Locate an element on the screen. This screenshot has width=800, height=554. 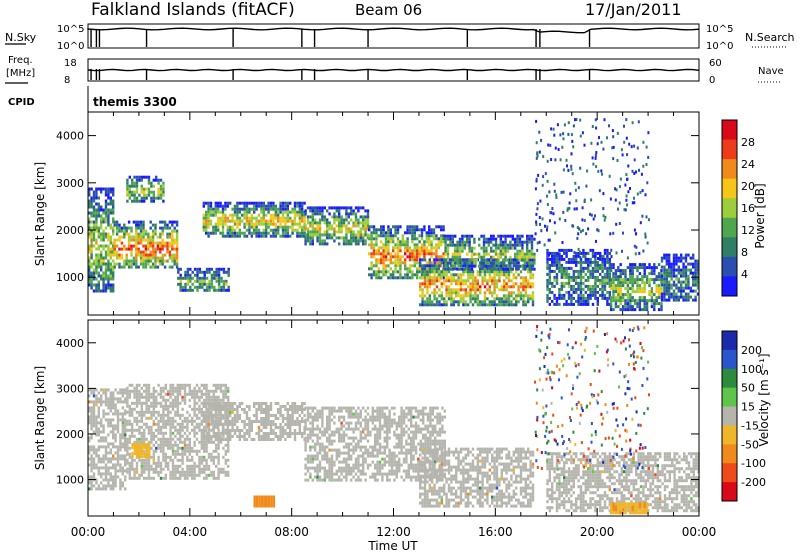
freq-trace is located at coordinates (393, 70).